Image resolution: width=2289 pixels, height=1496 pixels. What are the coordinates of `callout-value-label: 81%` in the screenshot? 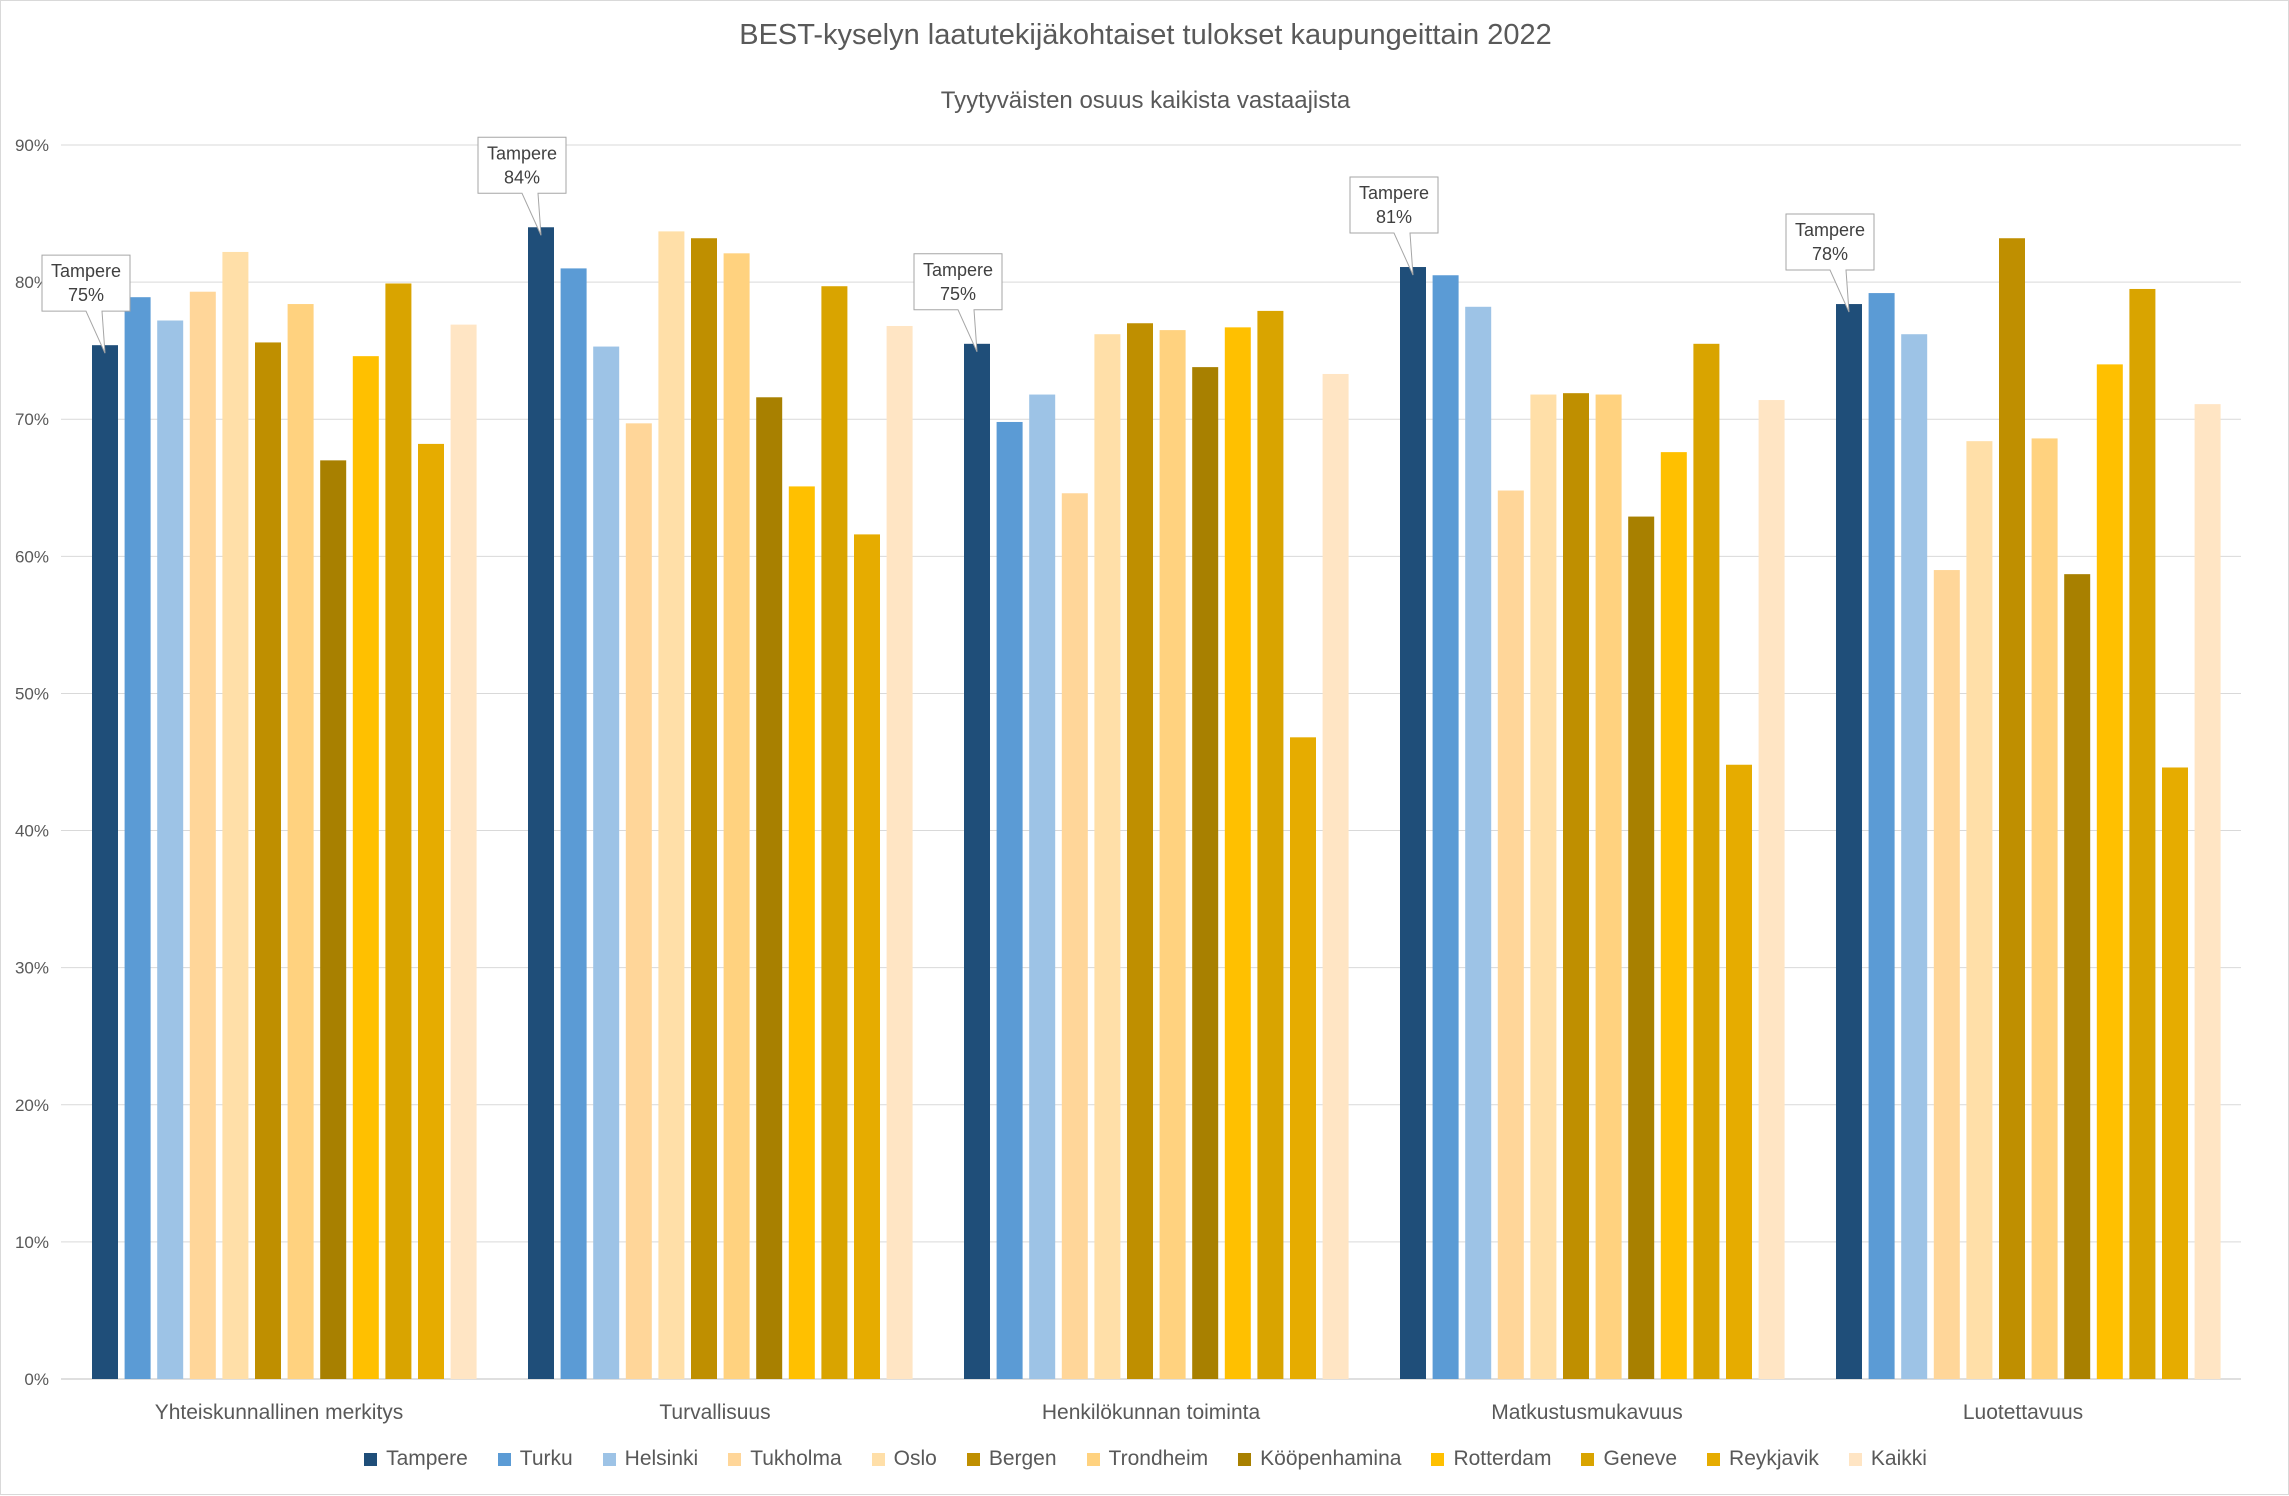 It's located at (1394, 217).